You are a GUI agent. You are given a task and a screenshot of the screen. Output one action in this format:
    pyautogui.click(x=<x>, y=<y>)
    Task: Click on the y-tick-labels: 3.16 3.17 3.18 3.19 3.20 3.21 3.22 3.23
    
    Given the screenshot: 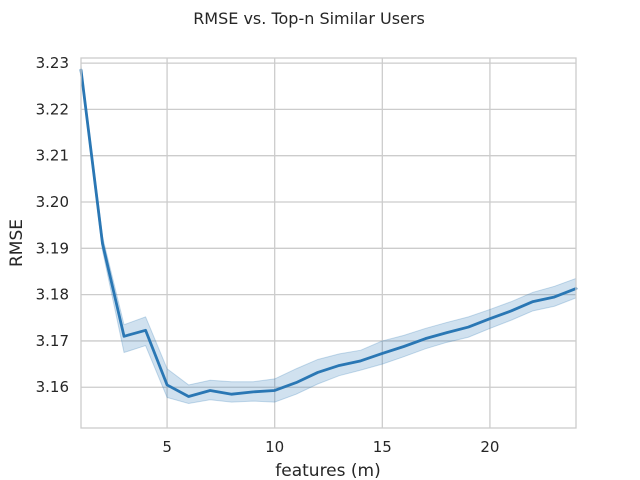 What is the action you would take?
    pyautogui.click(x=52, y=225)
    